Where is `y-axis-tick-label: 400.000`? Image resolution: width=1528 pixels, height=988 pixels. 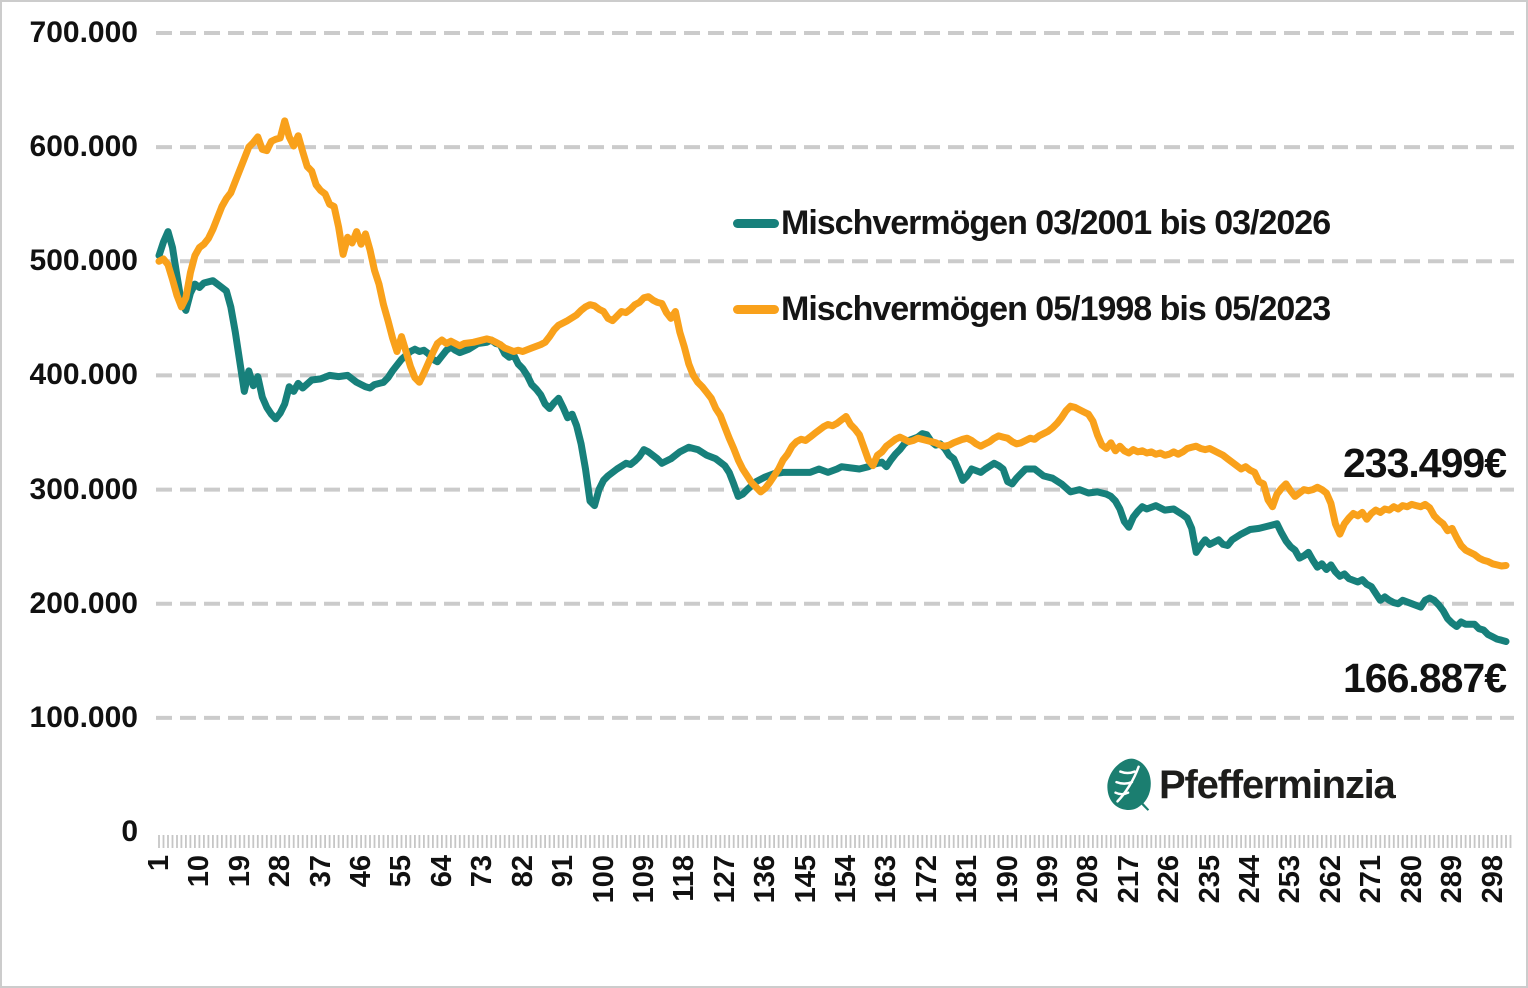 y-axis-tick-label: 400.000 is located at coordinates (83, 375).